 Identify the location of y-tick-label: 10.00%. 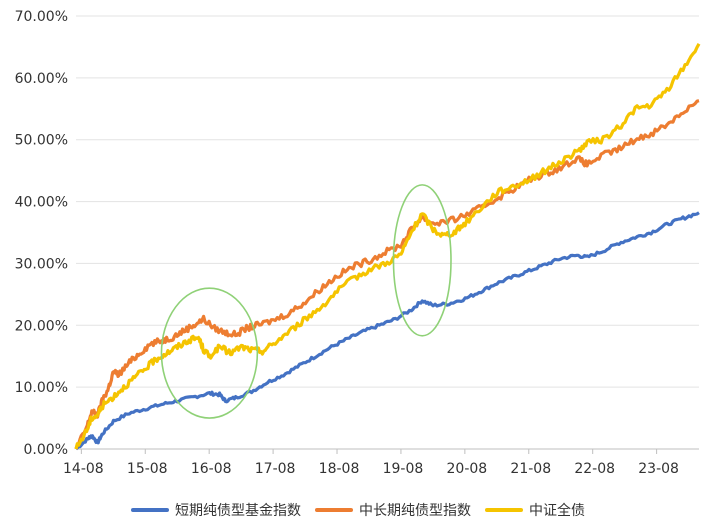
(41, 388).